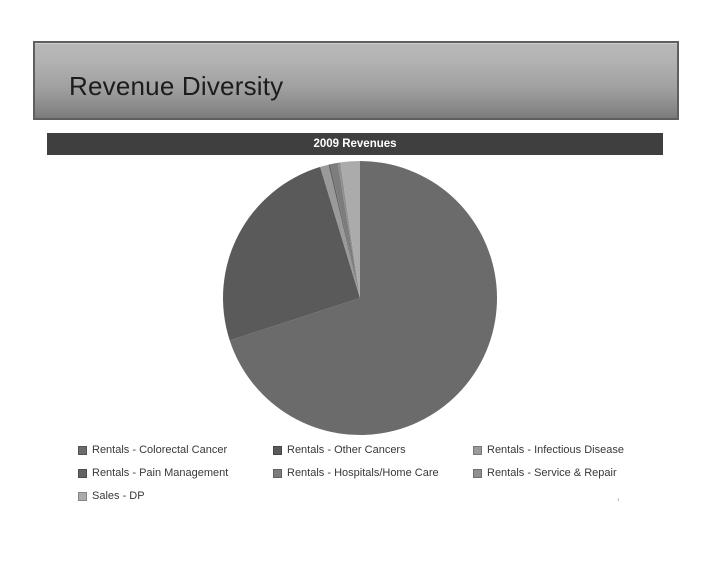 This screenshot has width=710, height=569. I want to click on stray-apostrophe-mark: ’, so click(618, 503).